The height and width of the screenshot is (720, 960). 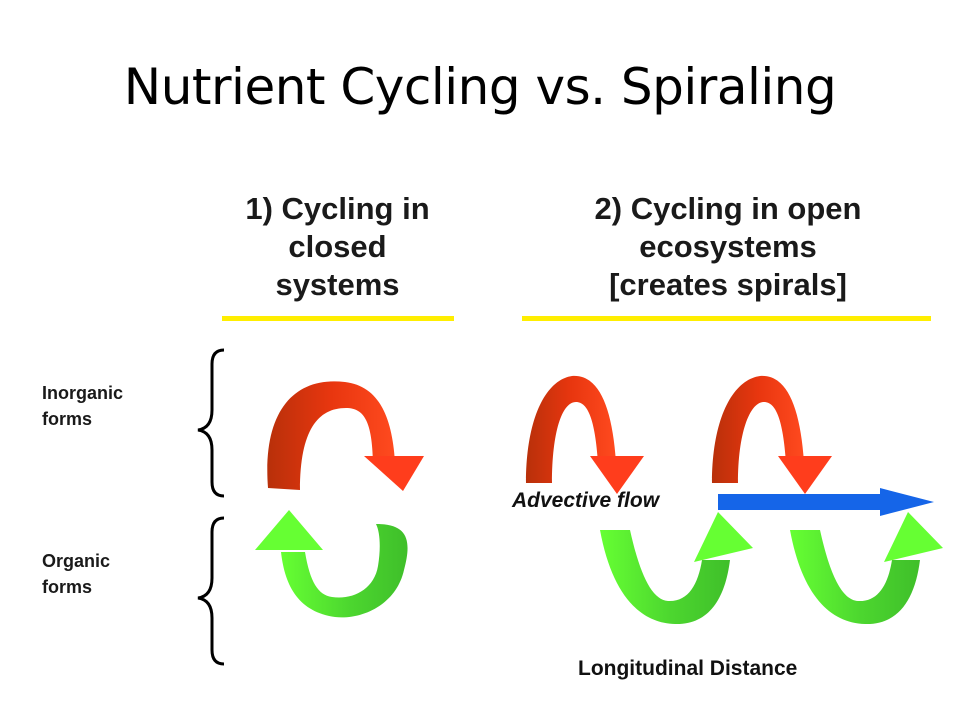 What do you see at coordinates (688, 668) in the screenshot?
I see `longitudinal-distance-label: Longitudinal Distance` at bounding box center [688, 668].